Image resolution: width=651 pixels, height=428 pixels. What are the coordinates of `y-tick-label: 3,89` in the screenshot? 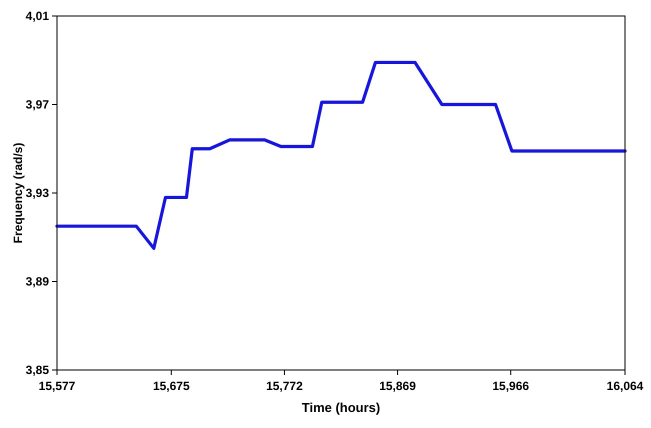 It's located at (38, 281).